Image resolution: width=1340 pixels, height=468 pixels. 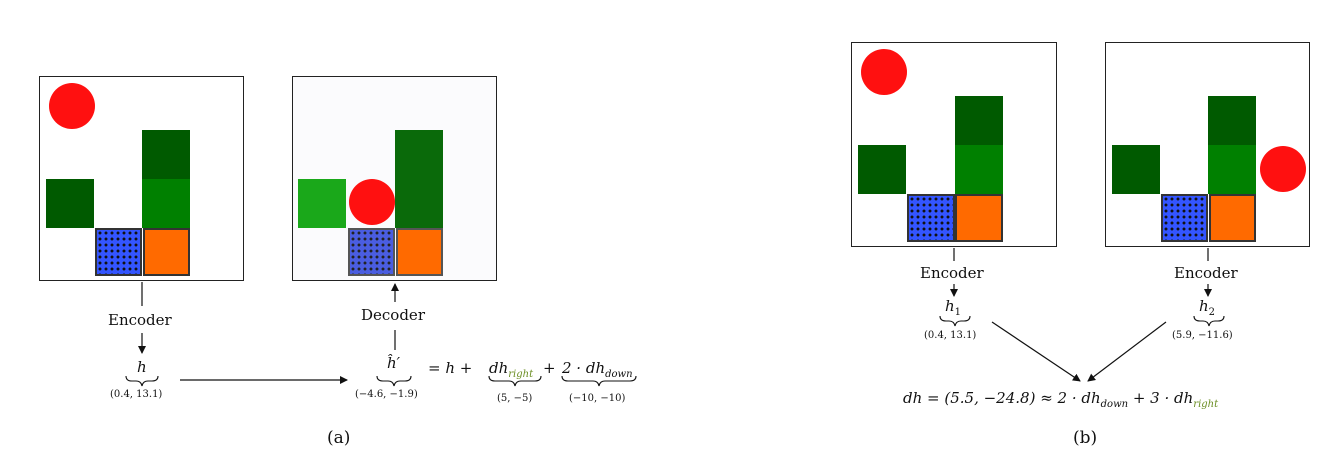 I want to click on decoded-scene-a, so click(x=394, y=178).